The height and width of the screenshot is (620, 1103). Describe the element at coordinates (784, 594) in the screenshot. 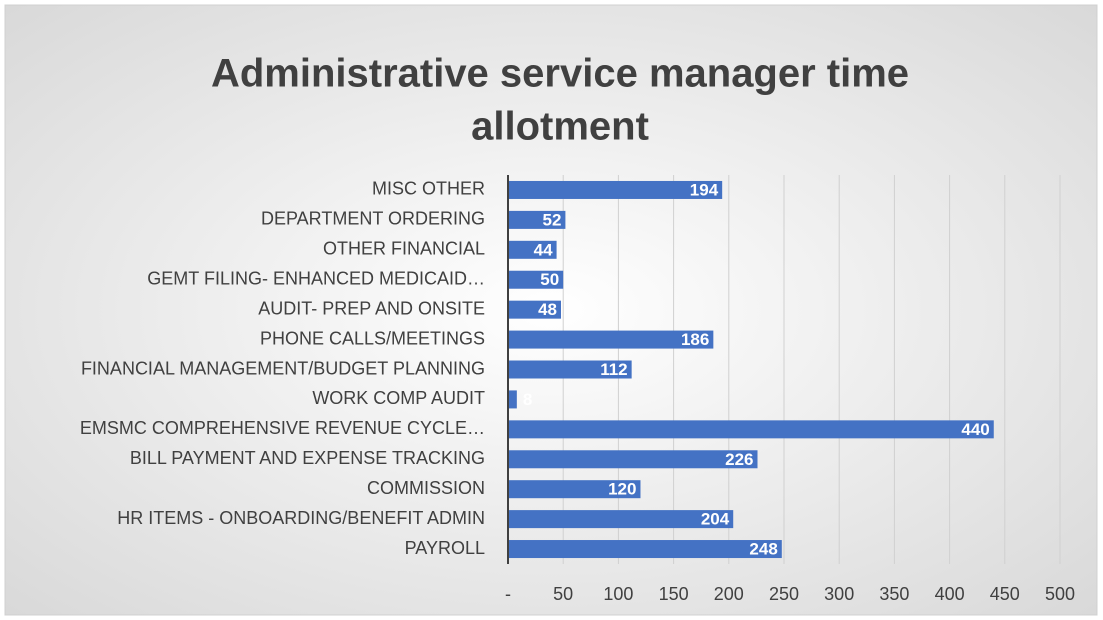

I see `x-tick-label: 250` at that location.